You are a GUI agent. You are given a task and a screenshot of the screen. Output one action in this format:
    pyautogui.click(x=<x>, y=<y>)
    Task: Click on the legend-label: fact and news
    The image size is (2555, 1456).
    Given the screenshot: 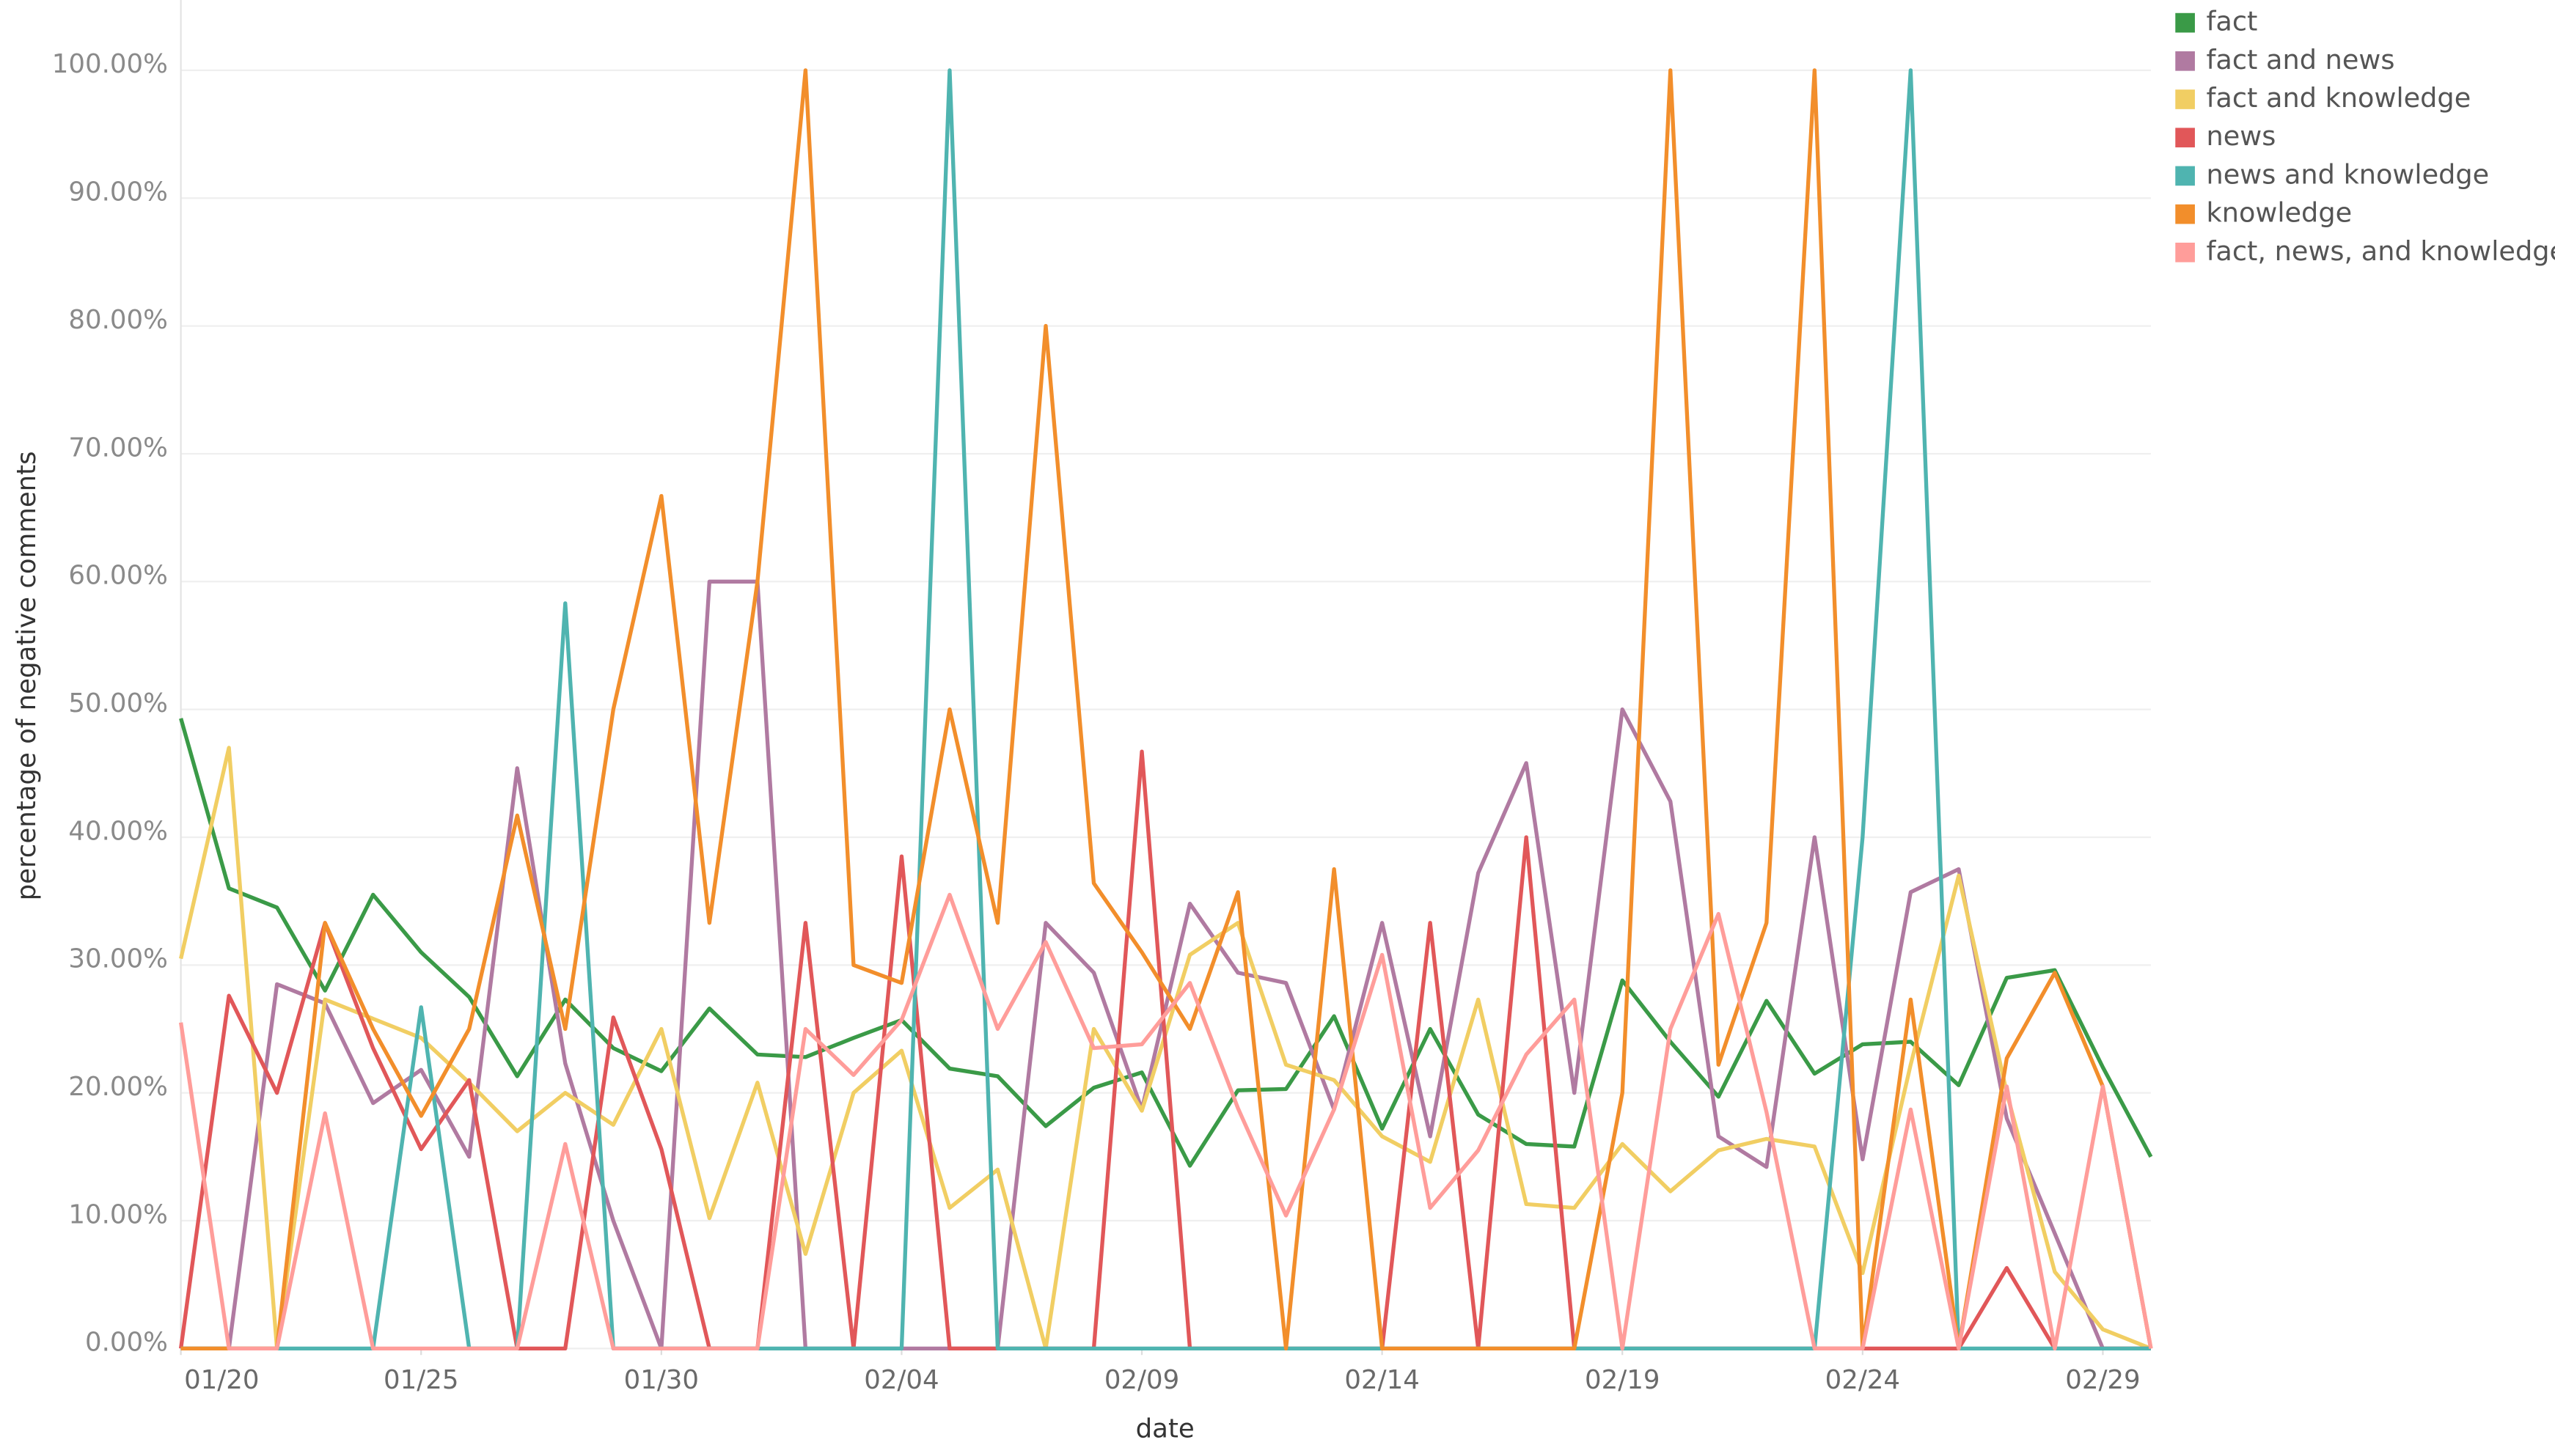 What is the action you would take?
    pyautogui.click(x=2301, y=60)
    